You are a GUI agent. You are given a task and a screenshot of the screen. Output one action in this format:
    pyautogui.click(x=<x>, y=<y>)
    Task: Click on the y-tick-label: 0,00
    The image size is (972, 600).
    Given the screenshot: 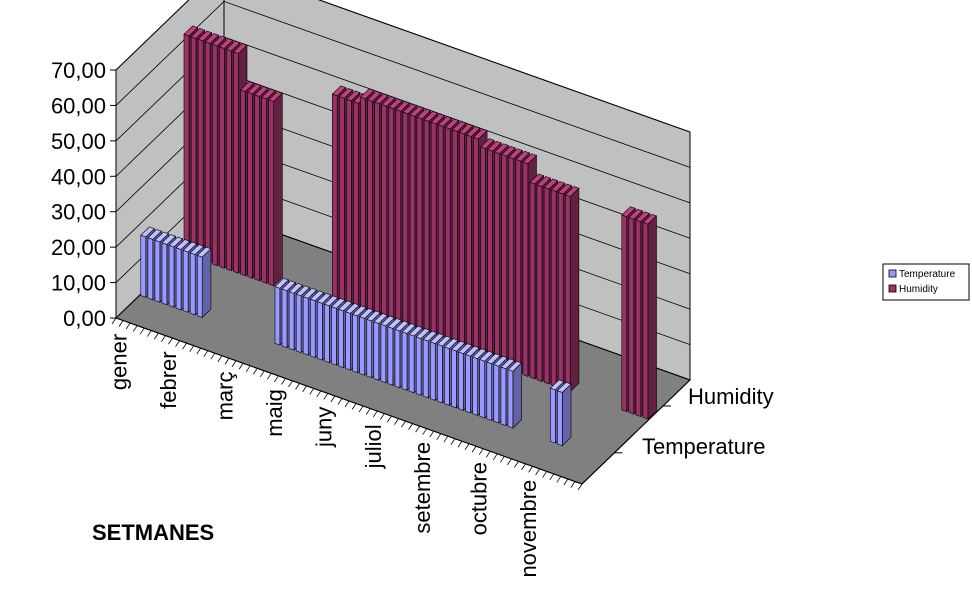 What is the action you would take?
    pyautogui.click(x=84, y=318)
    